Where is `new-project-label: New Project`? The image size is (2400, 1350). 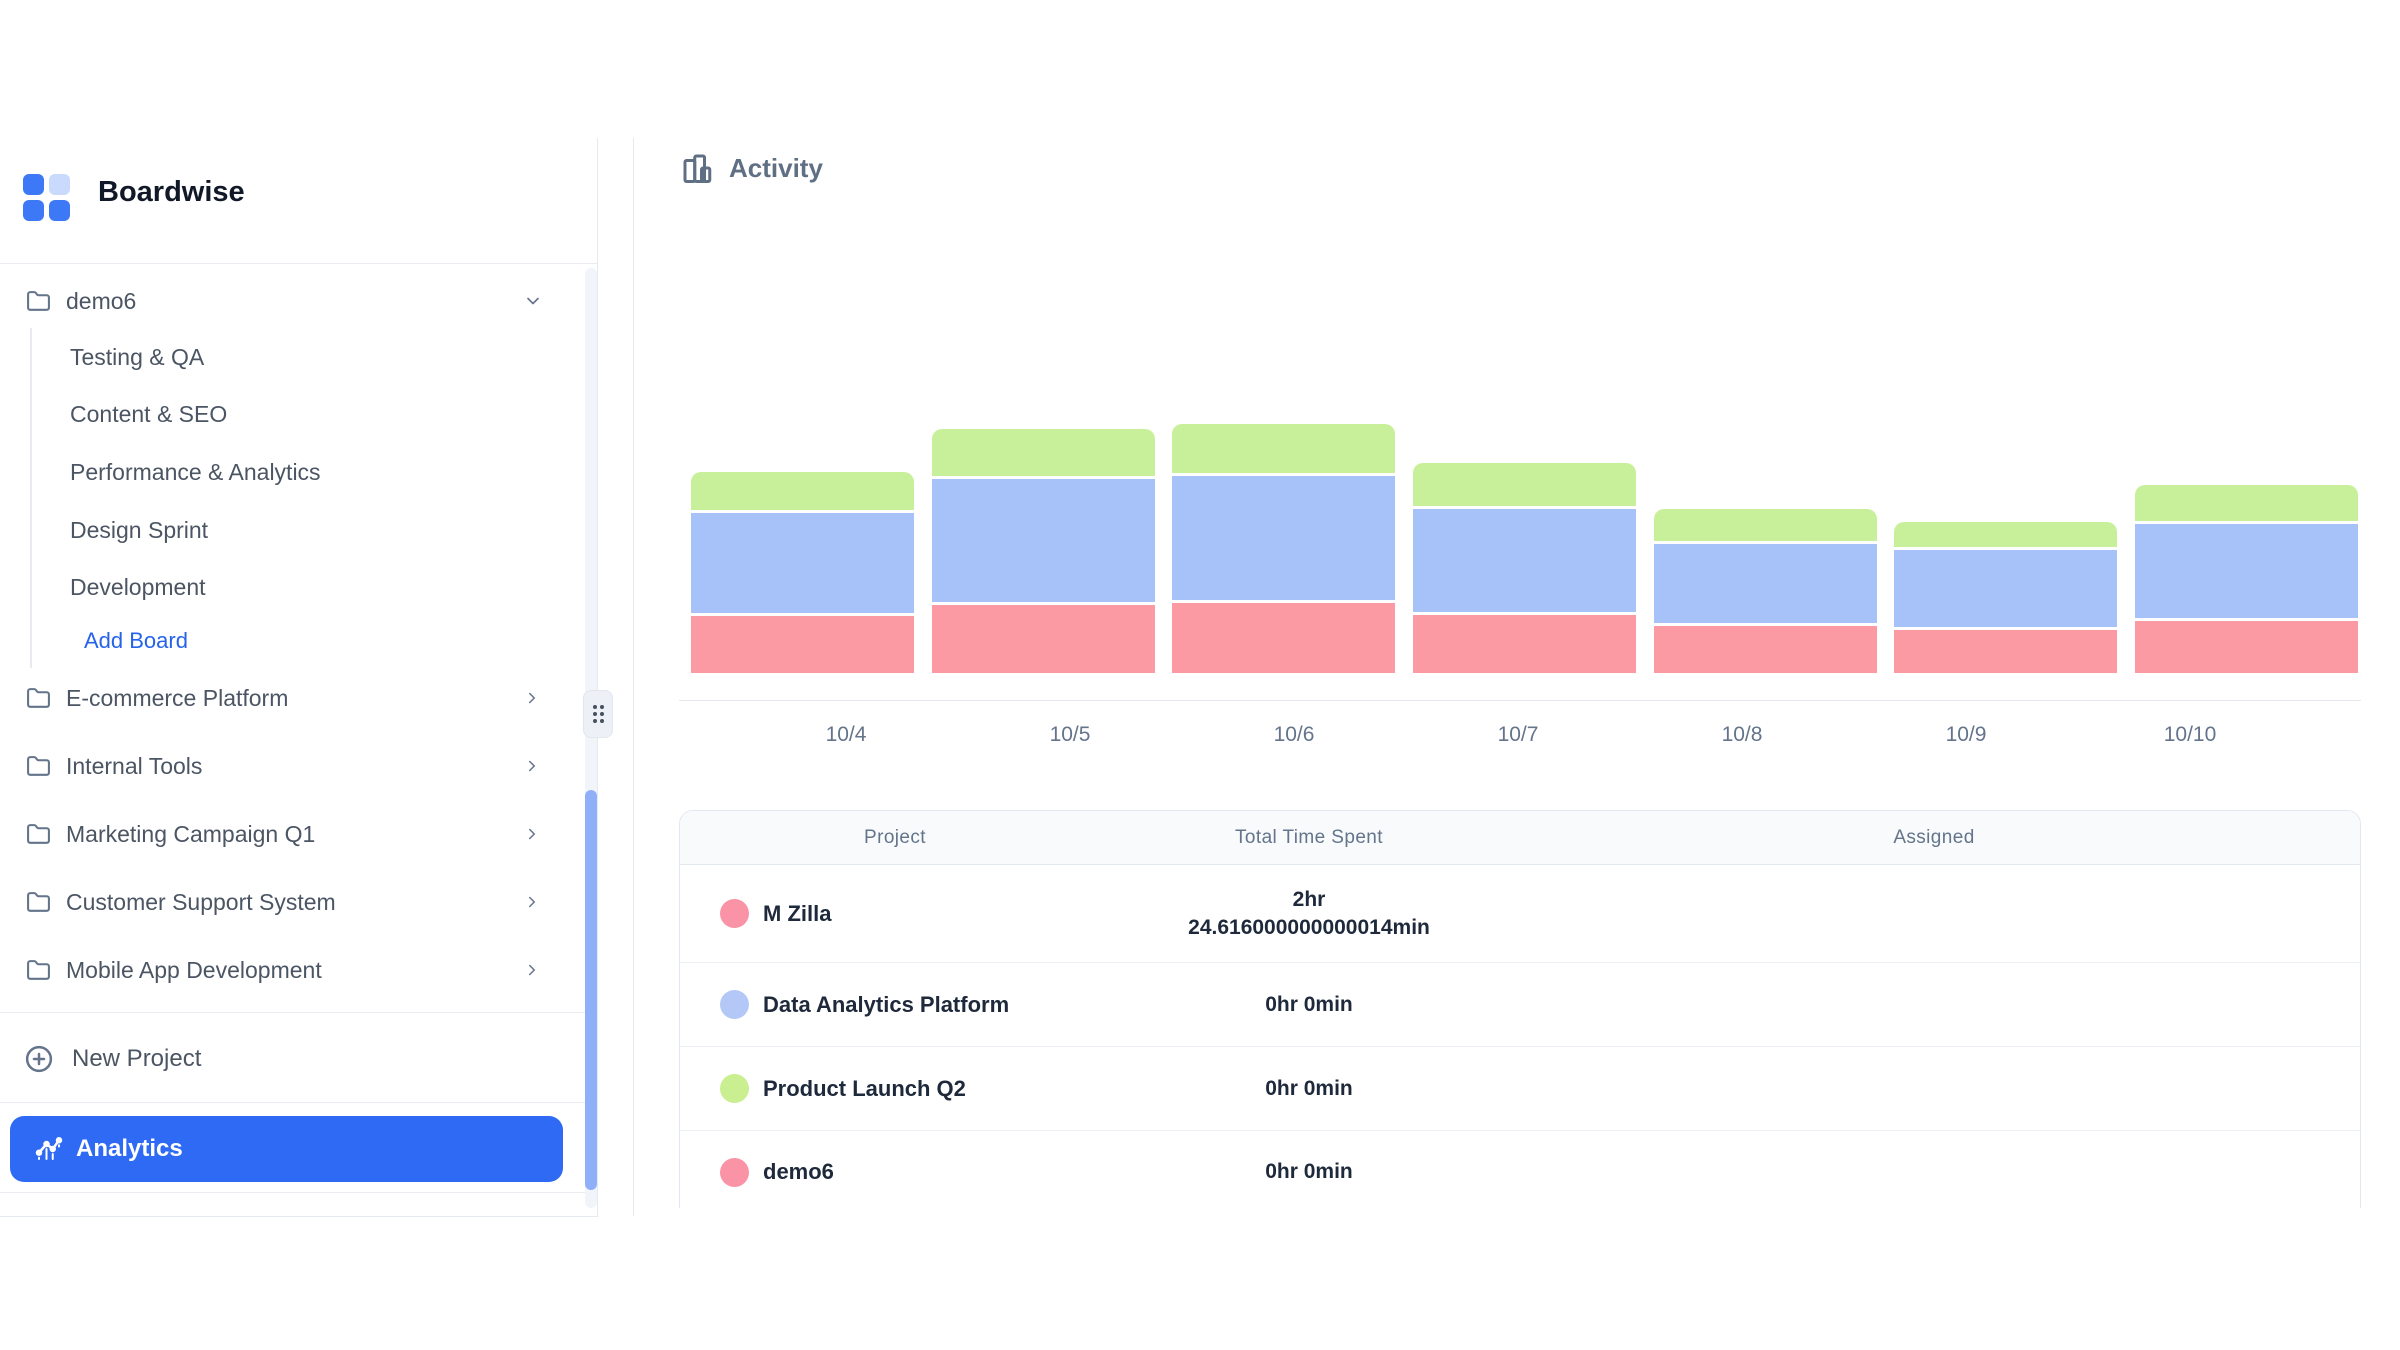
new-project-label: New Project is located at coordinates (137, 1058).